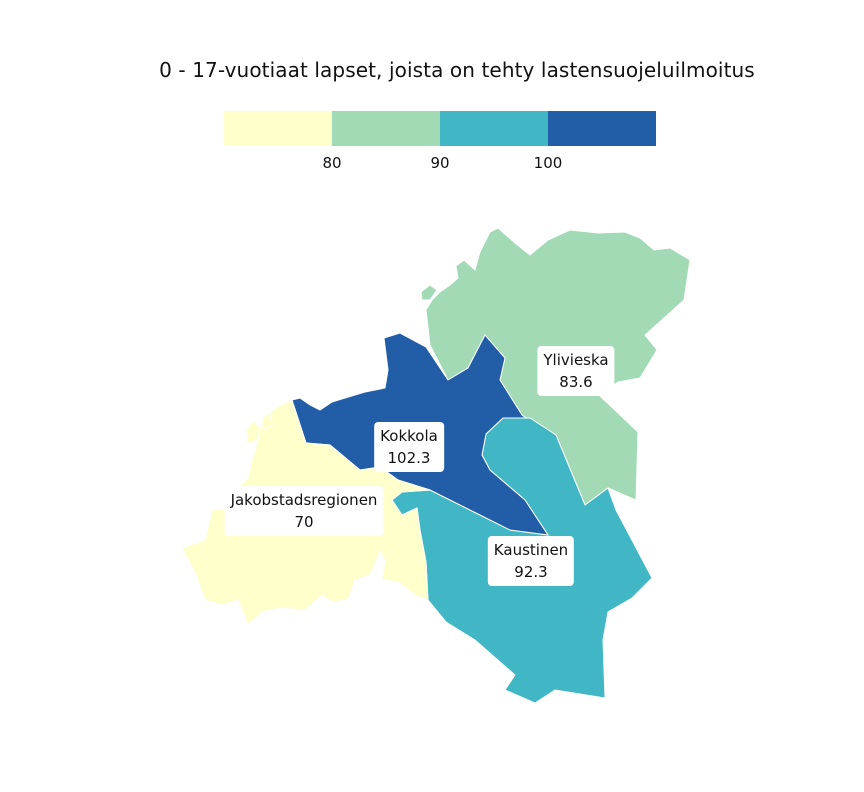 The image size is (864, 792). I want to click on region-name-kaustinen: Kaustinen, so click(531, 550).